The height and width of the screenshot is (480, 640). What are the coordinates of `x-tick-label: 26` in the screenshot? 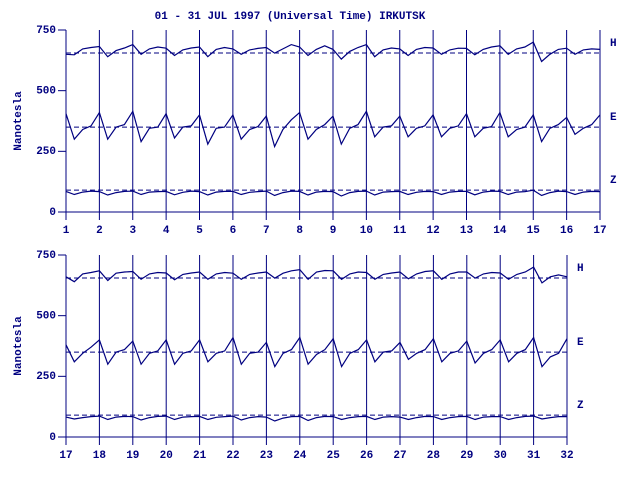 It's located at (366, 456).